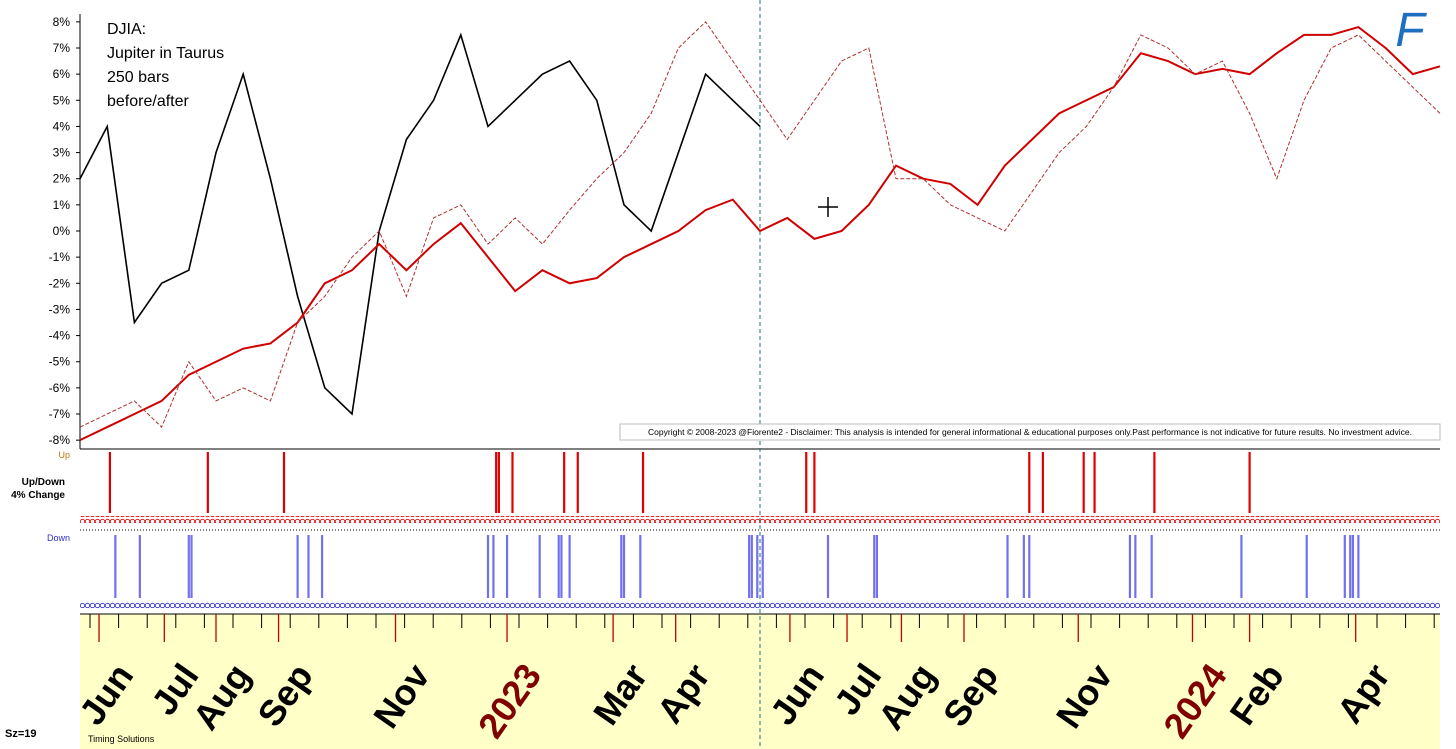 This screenshot has height=749, width=1456. What do you see at coordinates (165, 53) in the screenshot?
I see `annotation-line: Jupiter in Taurus` at bounding box center [165, 53].